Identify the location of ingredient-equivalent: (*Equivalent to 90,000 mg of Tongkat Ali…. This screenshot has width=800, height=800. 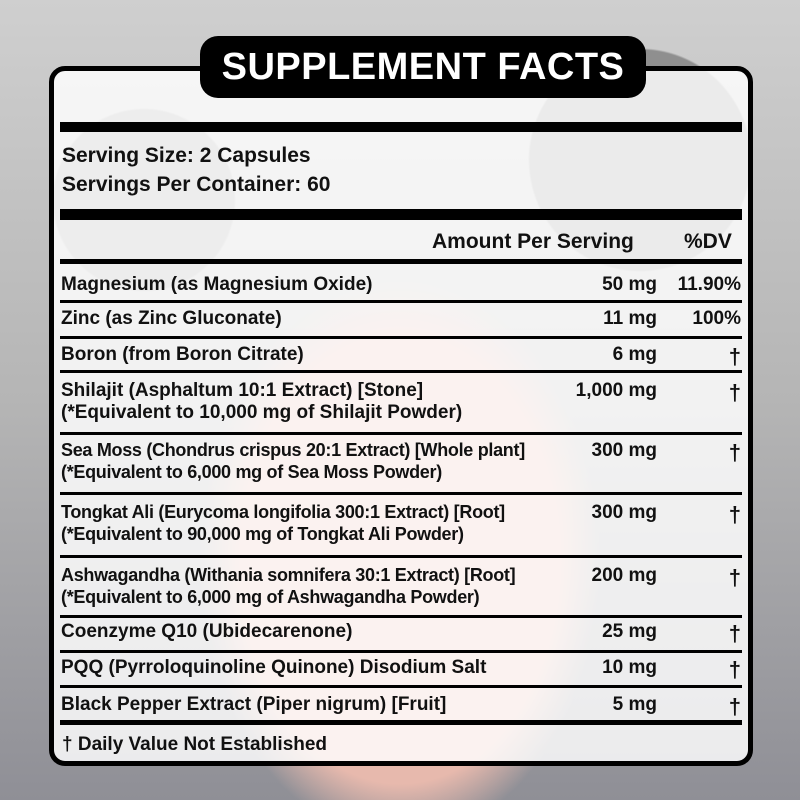
(262, 534).